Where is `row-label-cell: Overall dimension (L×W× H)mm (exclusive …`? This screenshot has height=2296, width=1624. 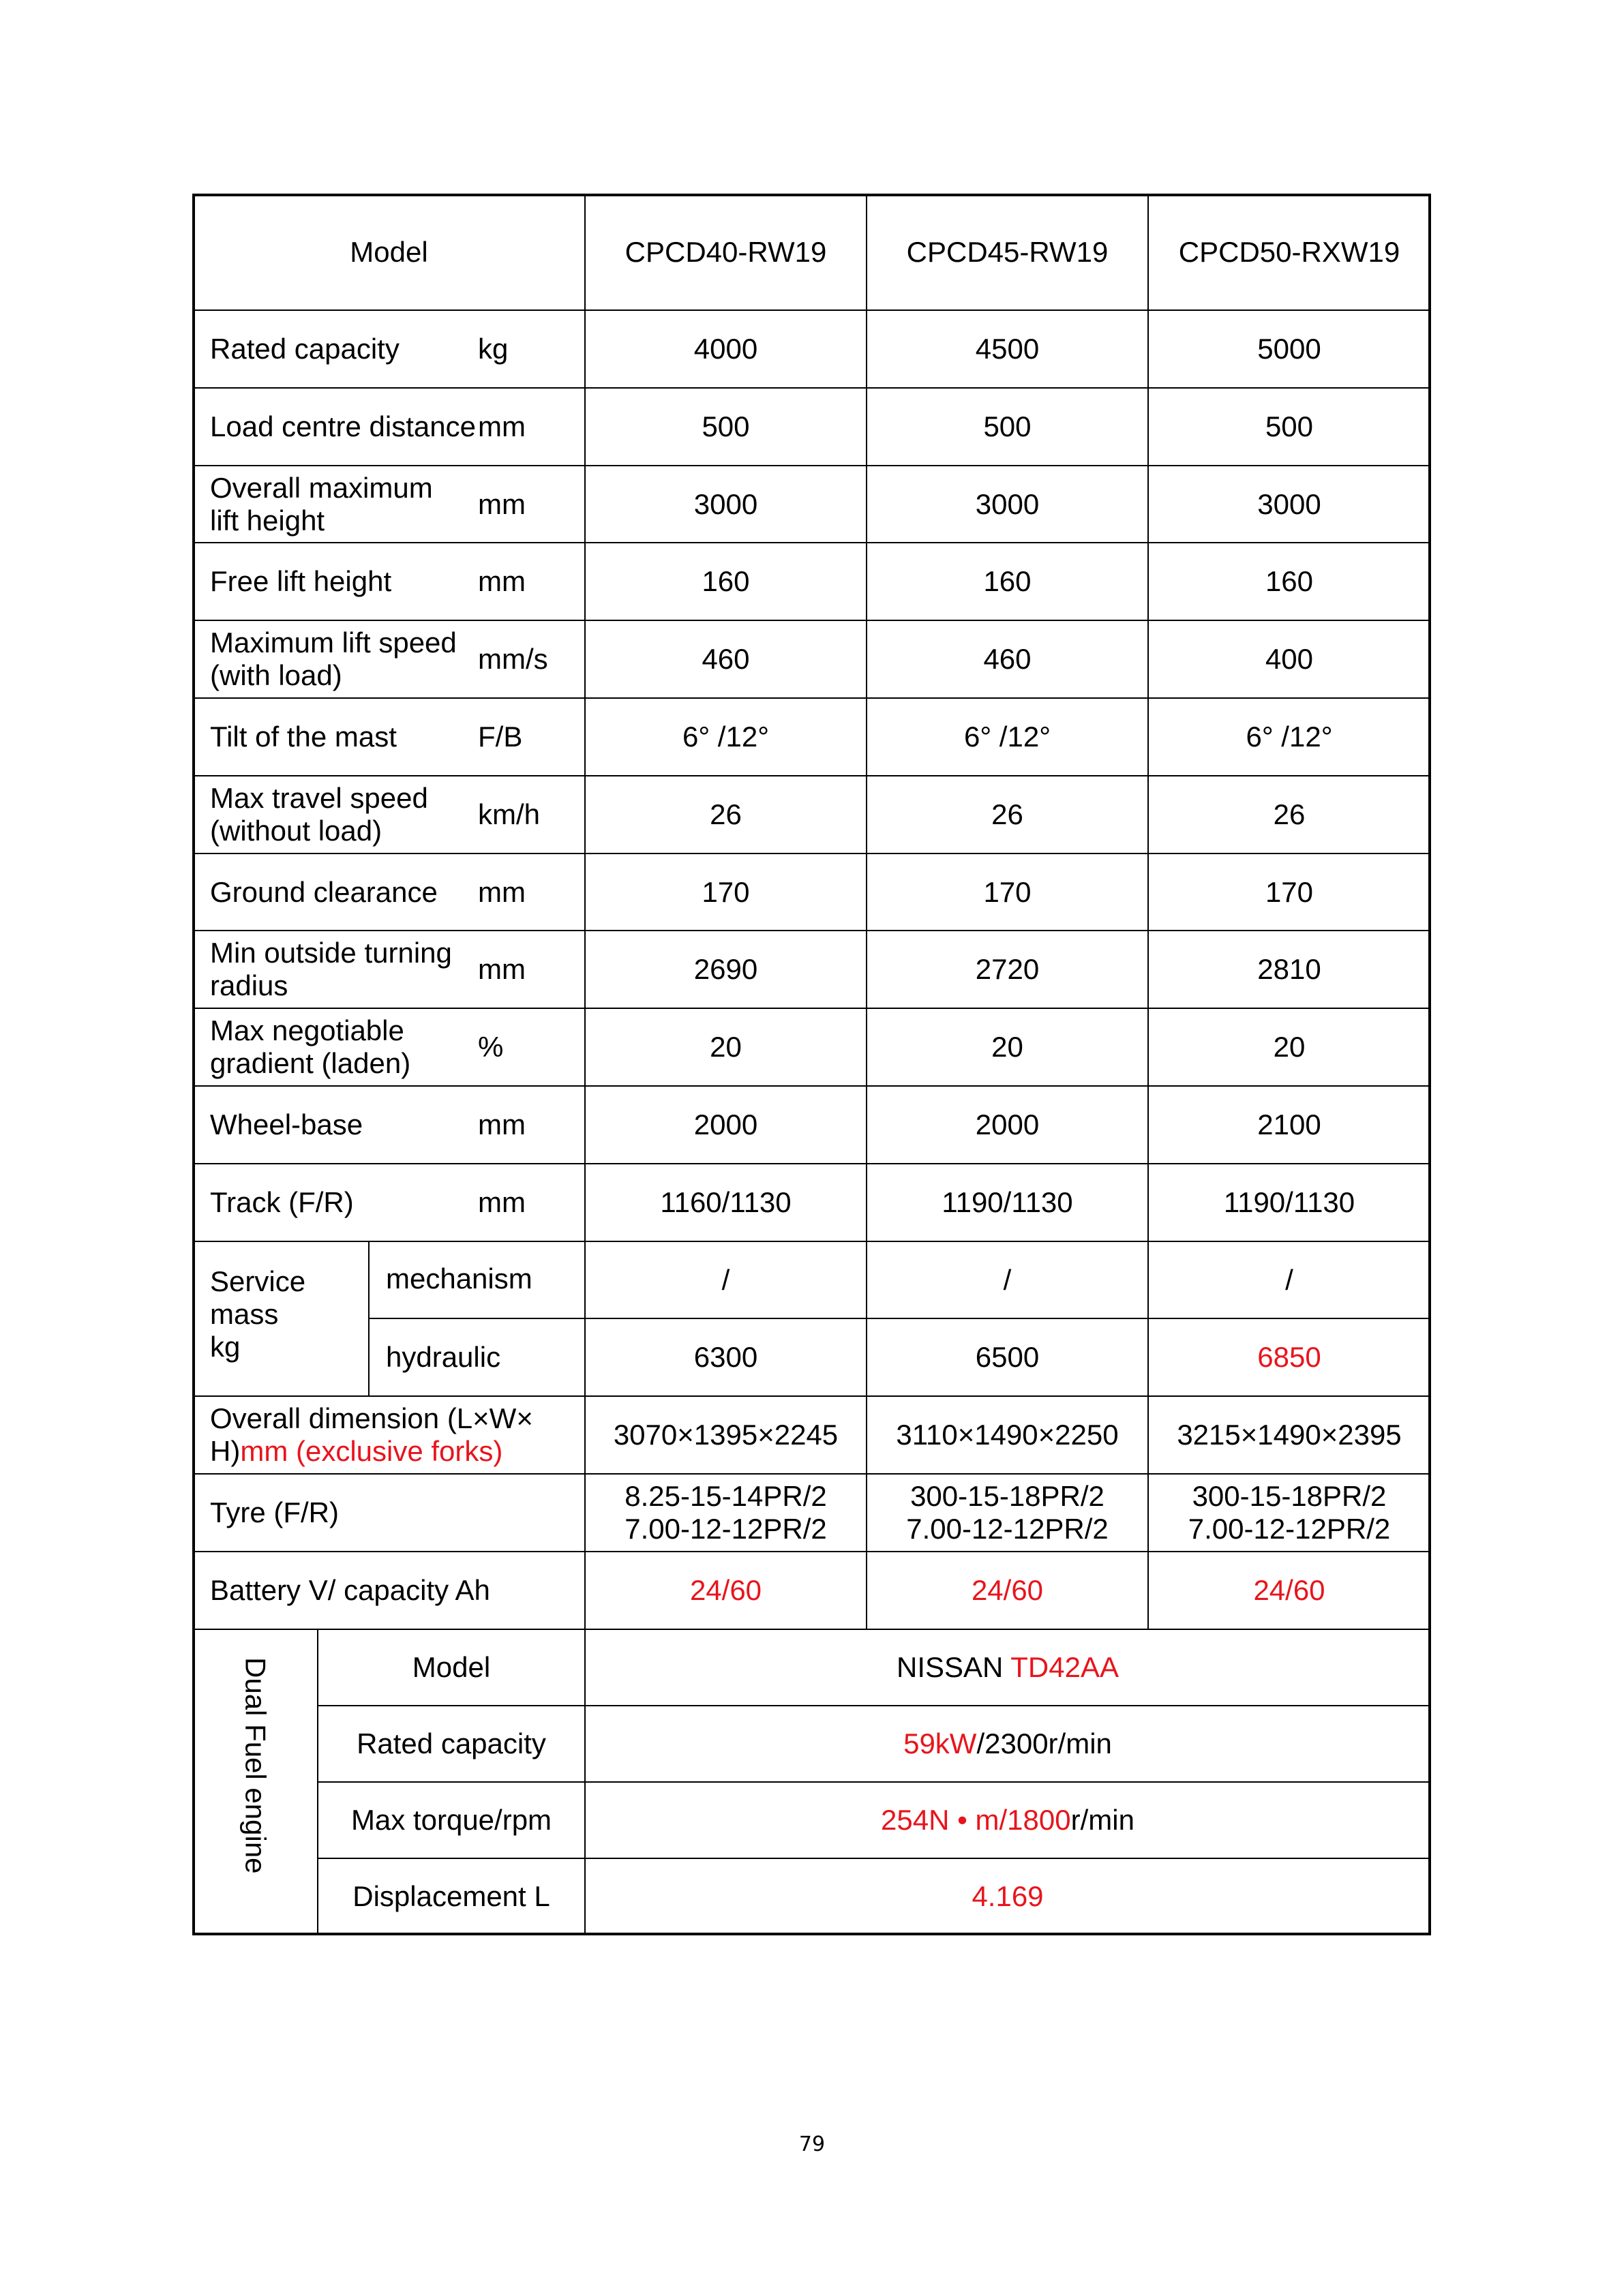
row-label-cell: Overall dimension (L×W× H)mm (exclusive … is located at coordinates (389, 1435).